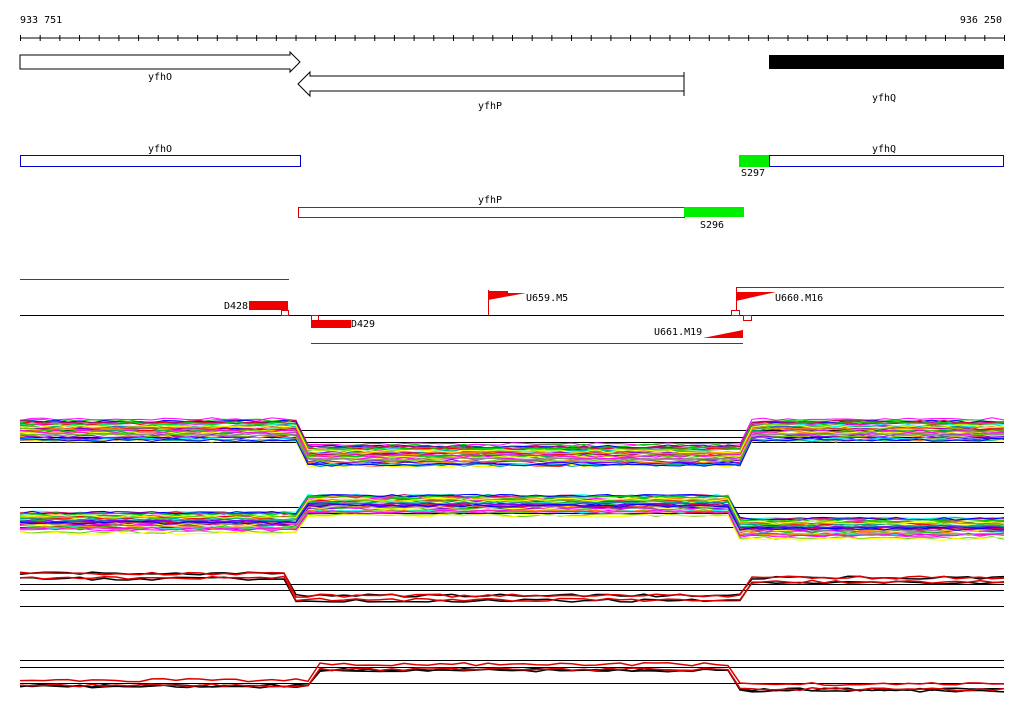  I want to click on feature-label: U659.M5, so click(547, 298).